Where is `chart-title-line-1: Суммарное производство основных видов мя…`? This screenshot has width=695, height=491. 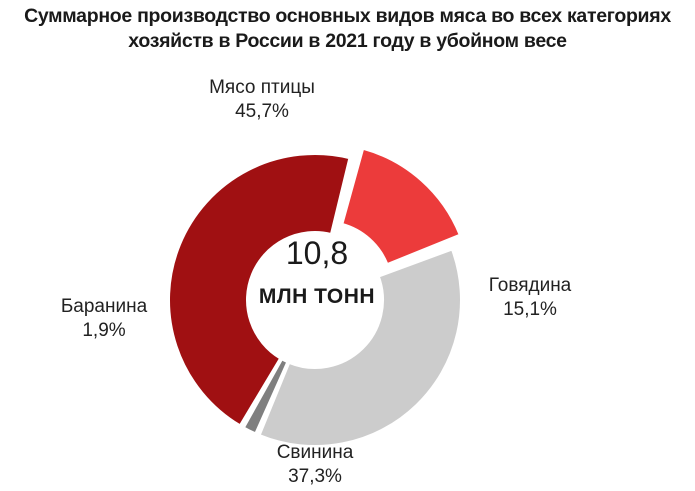
chart-title-line-1: Суммарное производство основных видов мя… is located at coordinates (347, 16).